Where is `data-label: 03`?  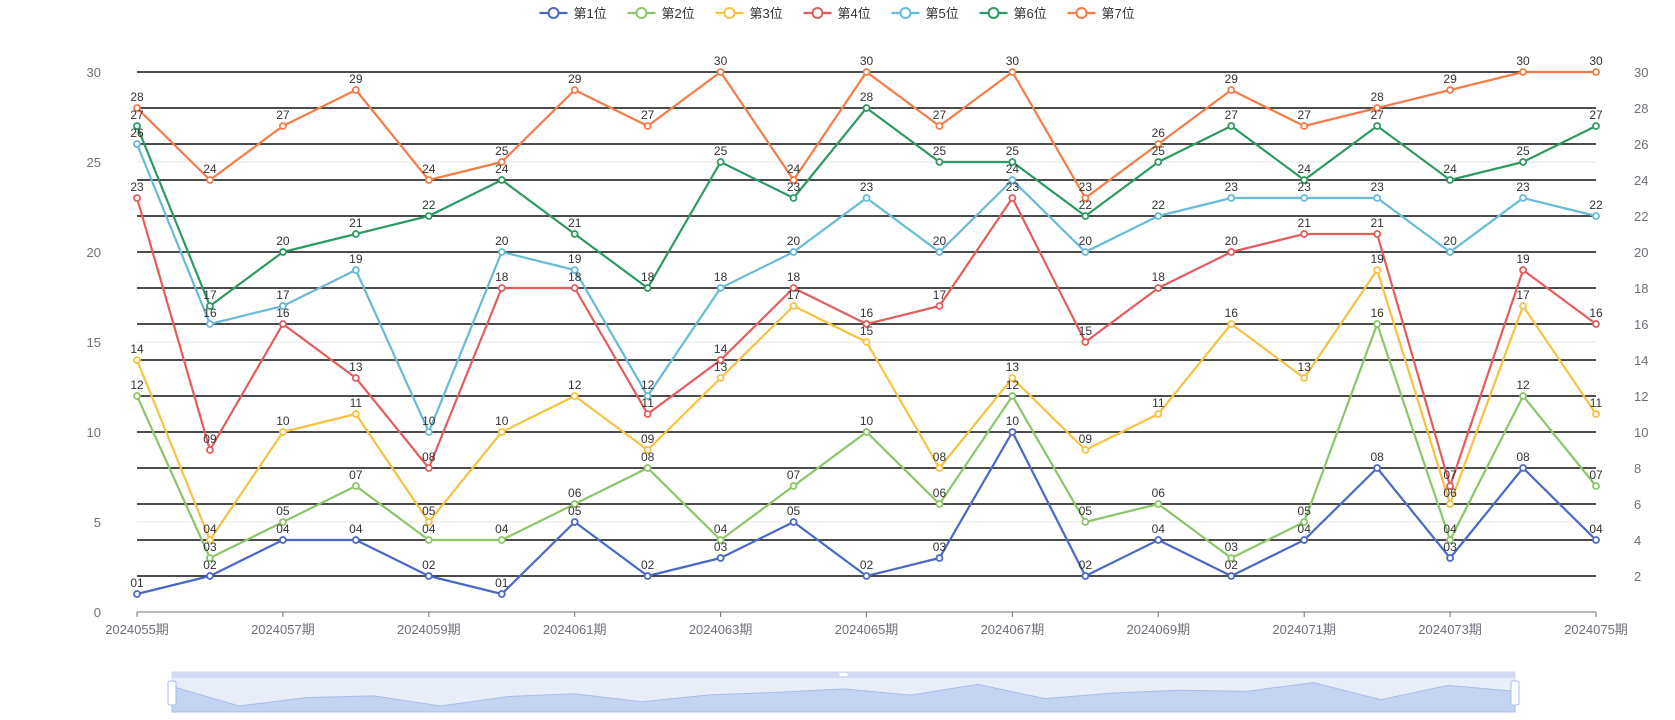
data-label: 03 is located at coordinates (721, 547).